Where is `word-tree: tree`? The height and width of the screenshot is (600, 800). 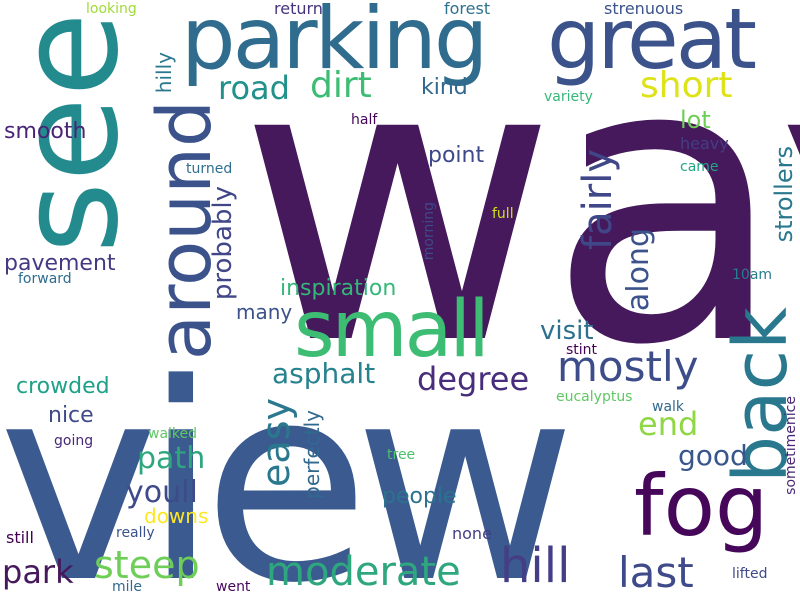 word-tree: tree is located at coordinates (401, 455).